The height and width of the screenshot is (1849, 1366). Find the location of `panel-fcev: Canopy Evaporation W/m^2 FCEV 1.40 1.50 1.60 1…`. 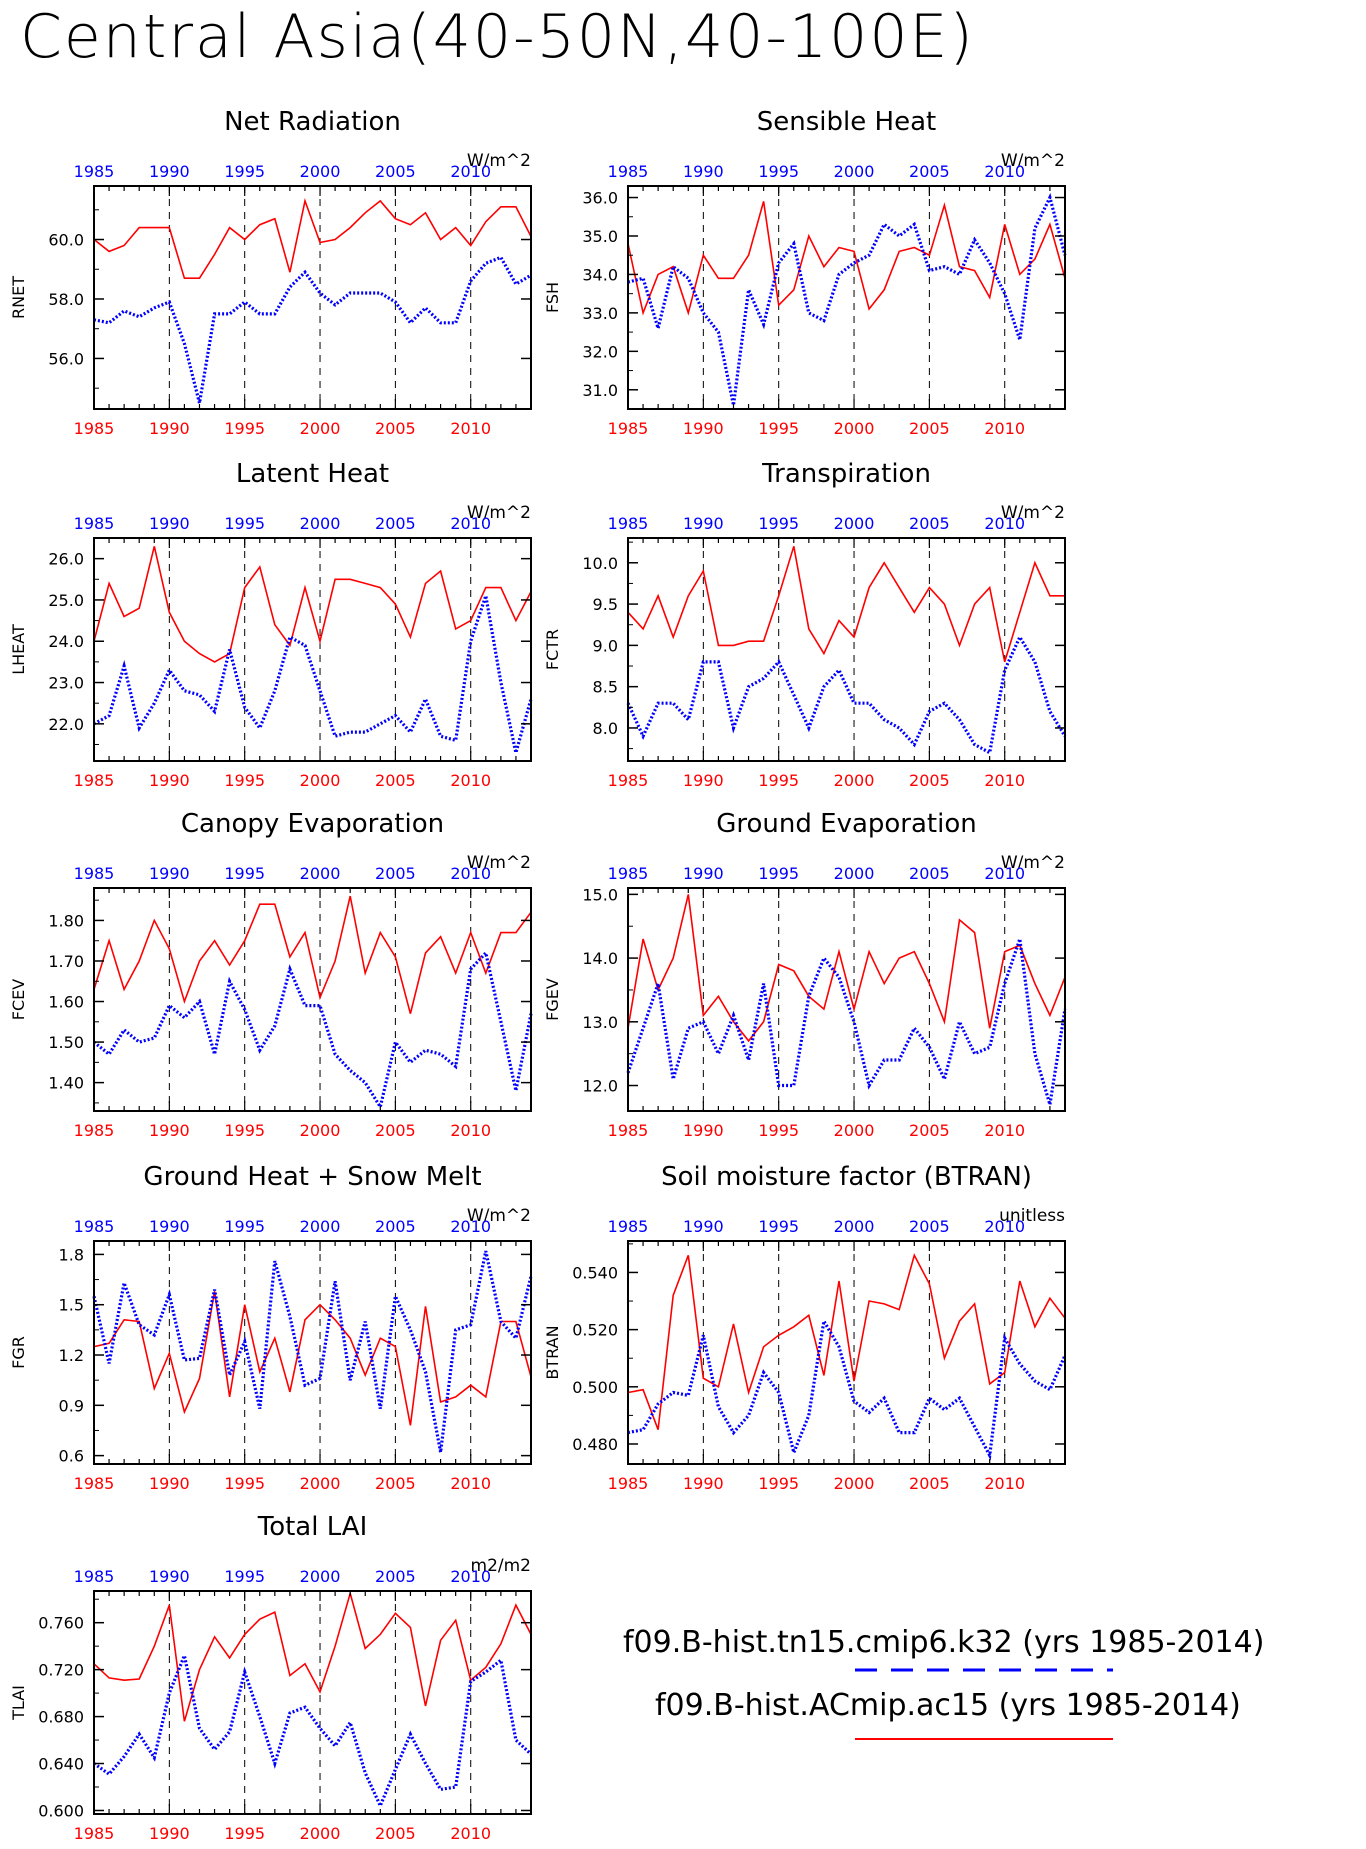

panel-fcev: Canopy Evaporation W/m^2 FCEV 1.40 1.50 1.60 1… is located at coordinates (271, 974).